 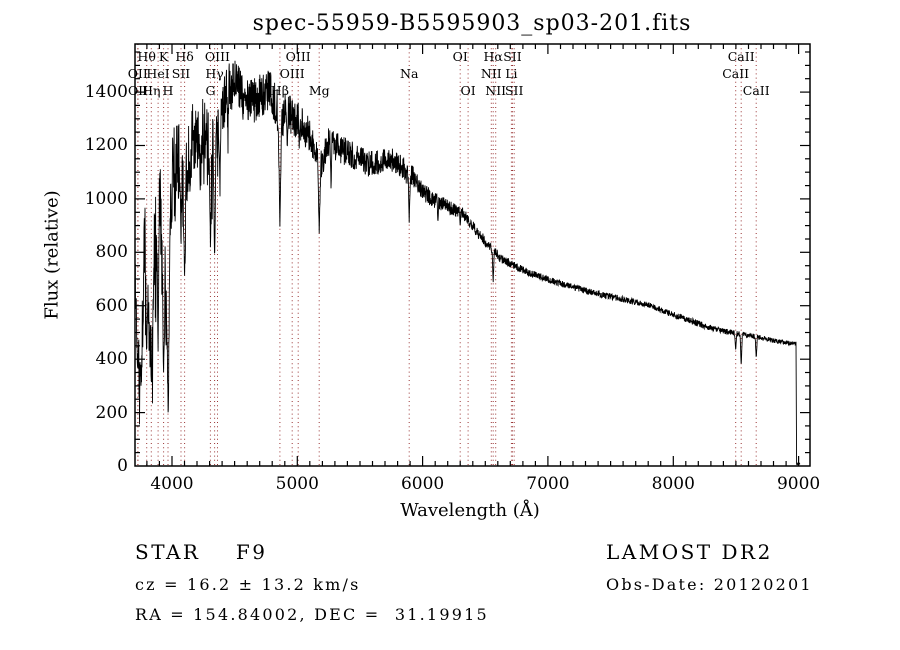 What do you see at coordinates (172, 484) in the screenshot?
I see `x-tick-label: 4000` at bounding box center [172, 484].